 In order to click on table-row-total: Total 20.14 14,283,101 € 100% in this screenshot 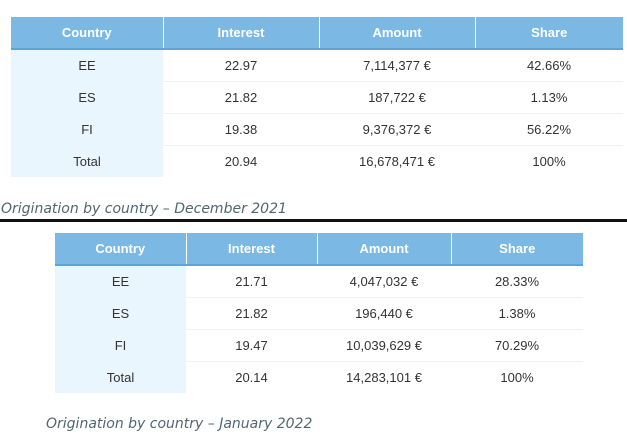, I will do `click(319, 377)`.